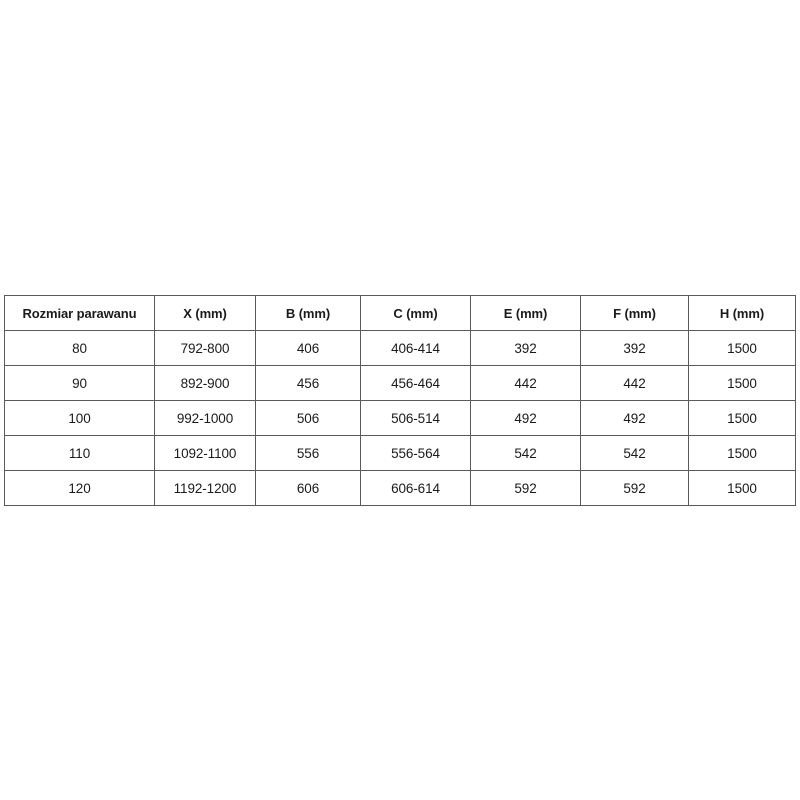 This screenshot has width=800, height=800. I want to click on cell-x: 1092-1100, so click(205, 453).